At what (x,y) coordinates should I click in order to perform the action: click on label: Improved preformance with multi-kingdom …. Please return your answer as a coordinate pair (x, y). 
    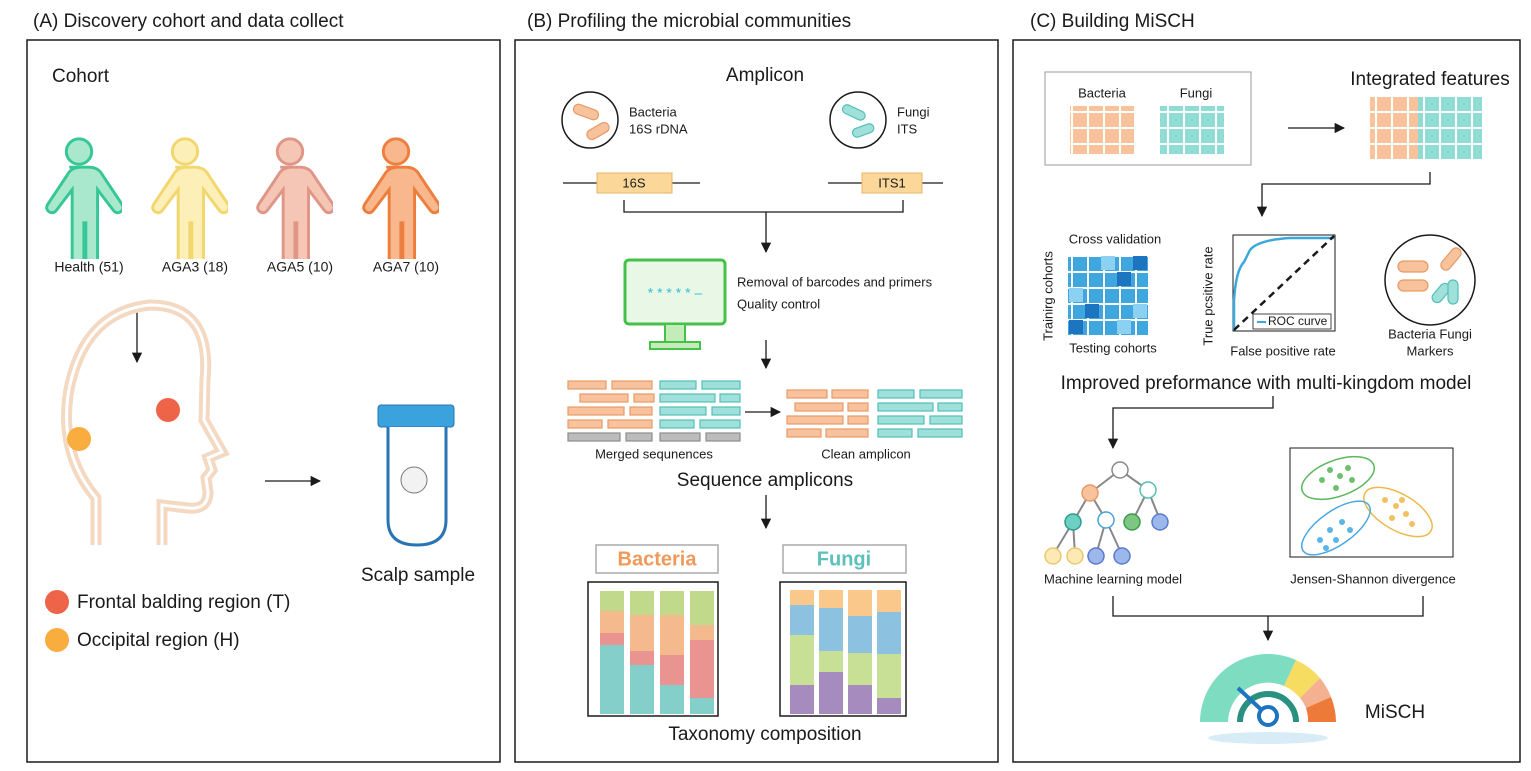
    Looking at the image, I should click on (1266, 383).